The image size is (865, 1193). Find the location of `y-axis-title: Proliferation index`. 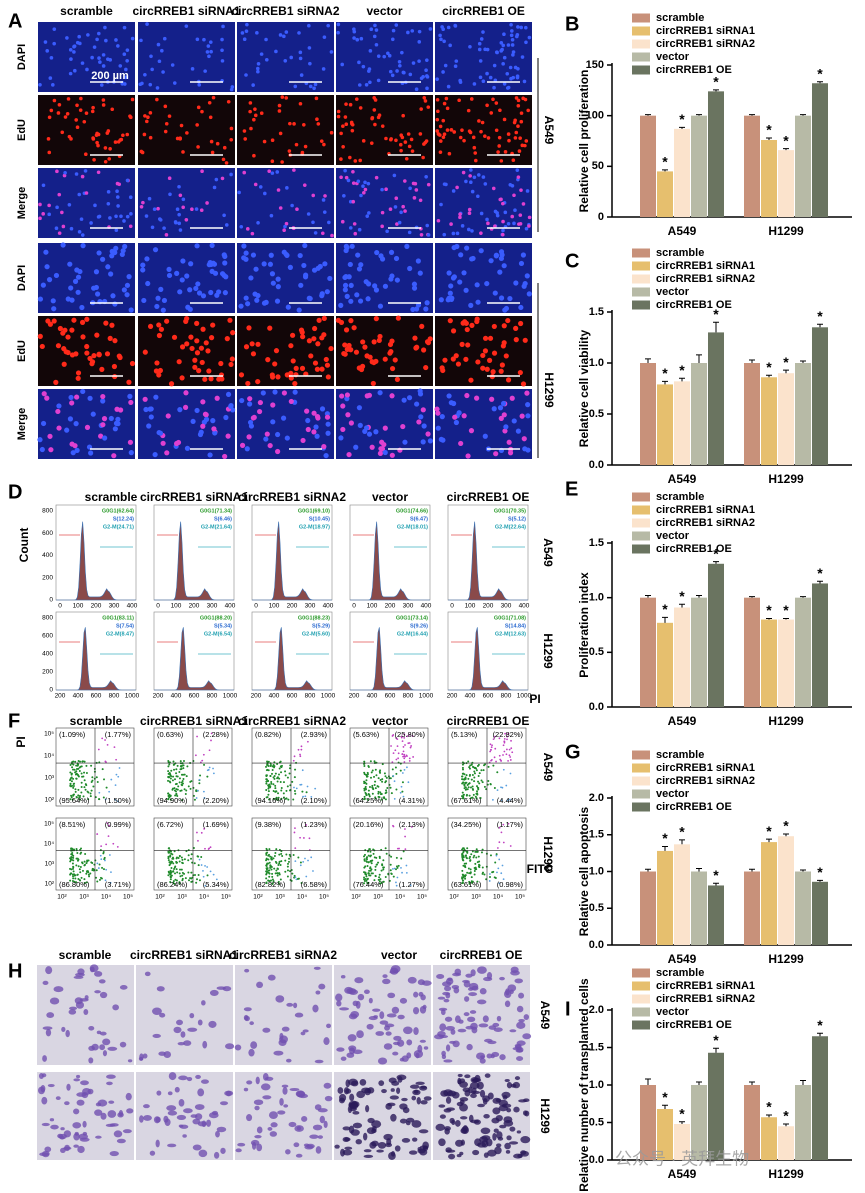

y-axis-title: Proliferation index is located at coordinates (584, 625).